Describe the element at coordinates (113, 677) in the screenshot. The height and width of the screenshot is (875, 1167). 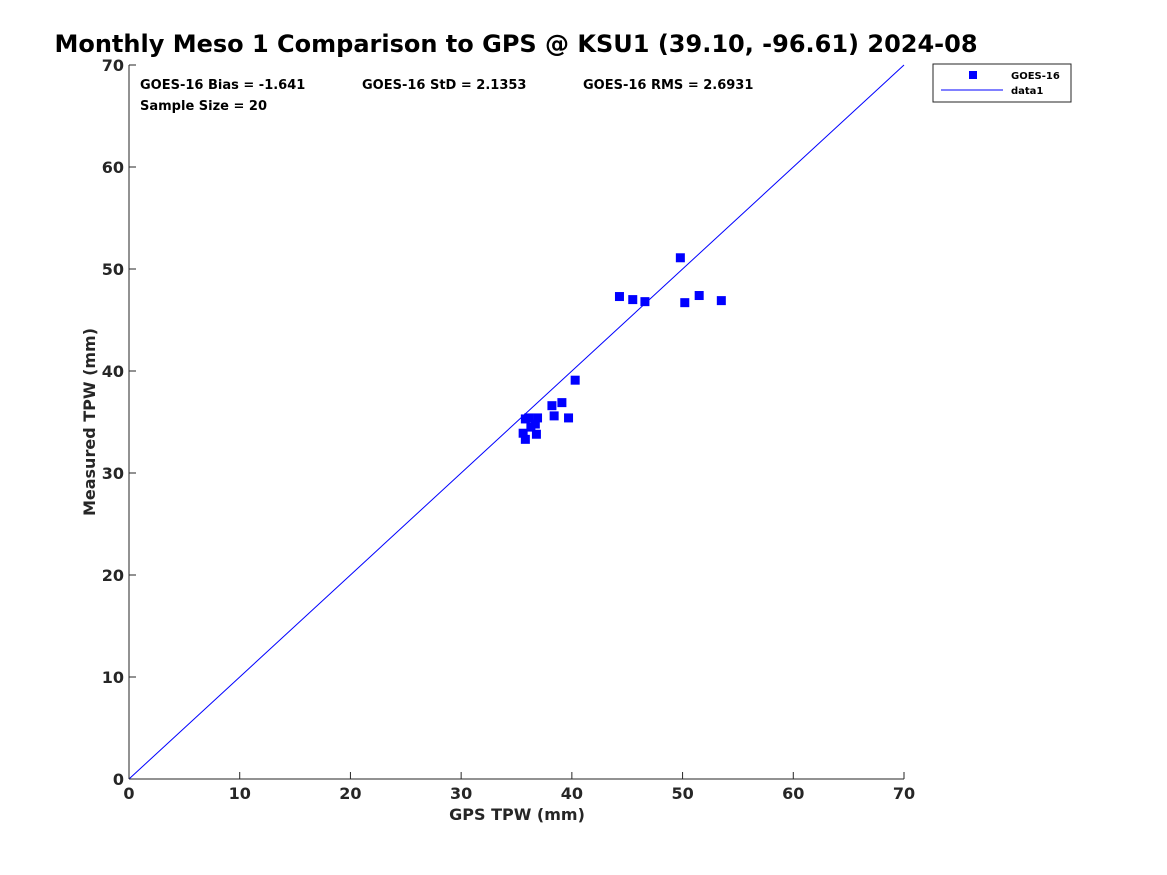
I see `y-tick-label-10: 10` at that location.